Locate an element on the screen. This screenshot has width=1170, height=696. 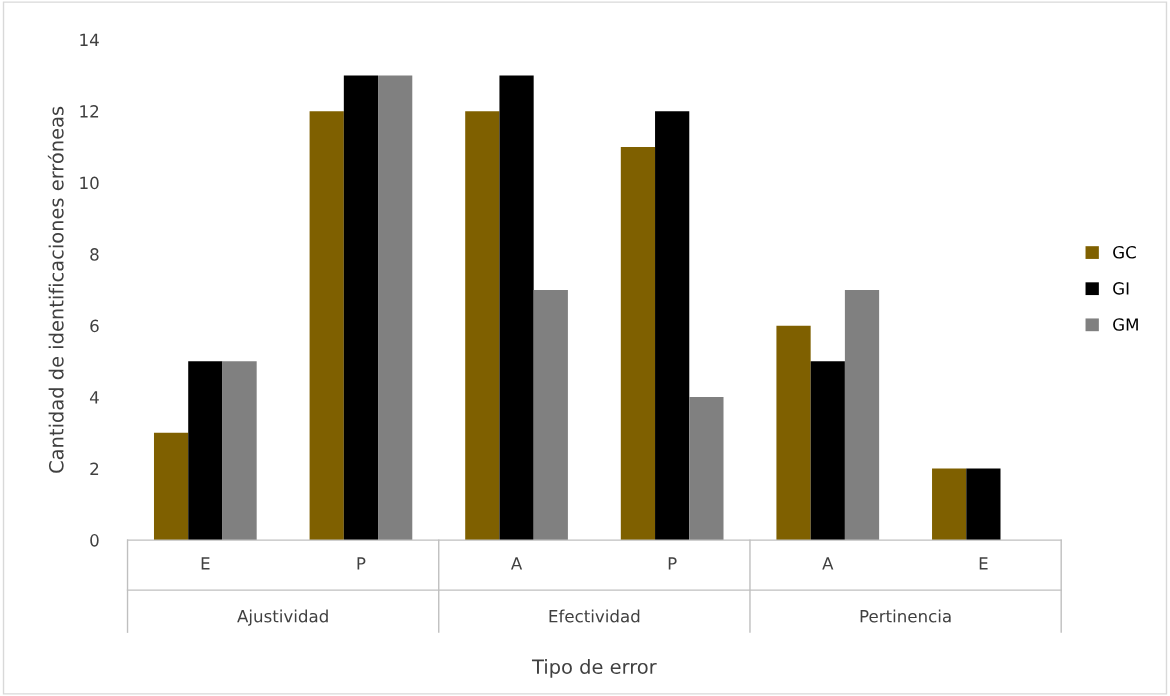
y-tick-label: 2 is located at coordinates (94, 468).